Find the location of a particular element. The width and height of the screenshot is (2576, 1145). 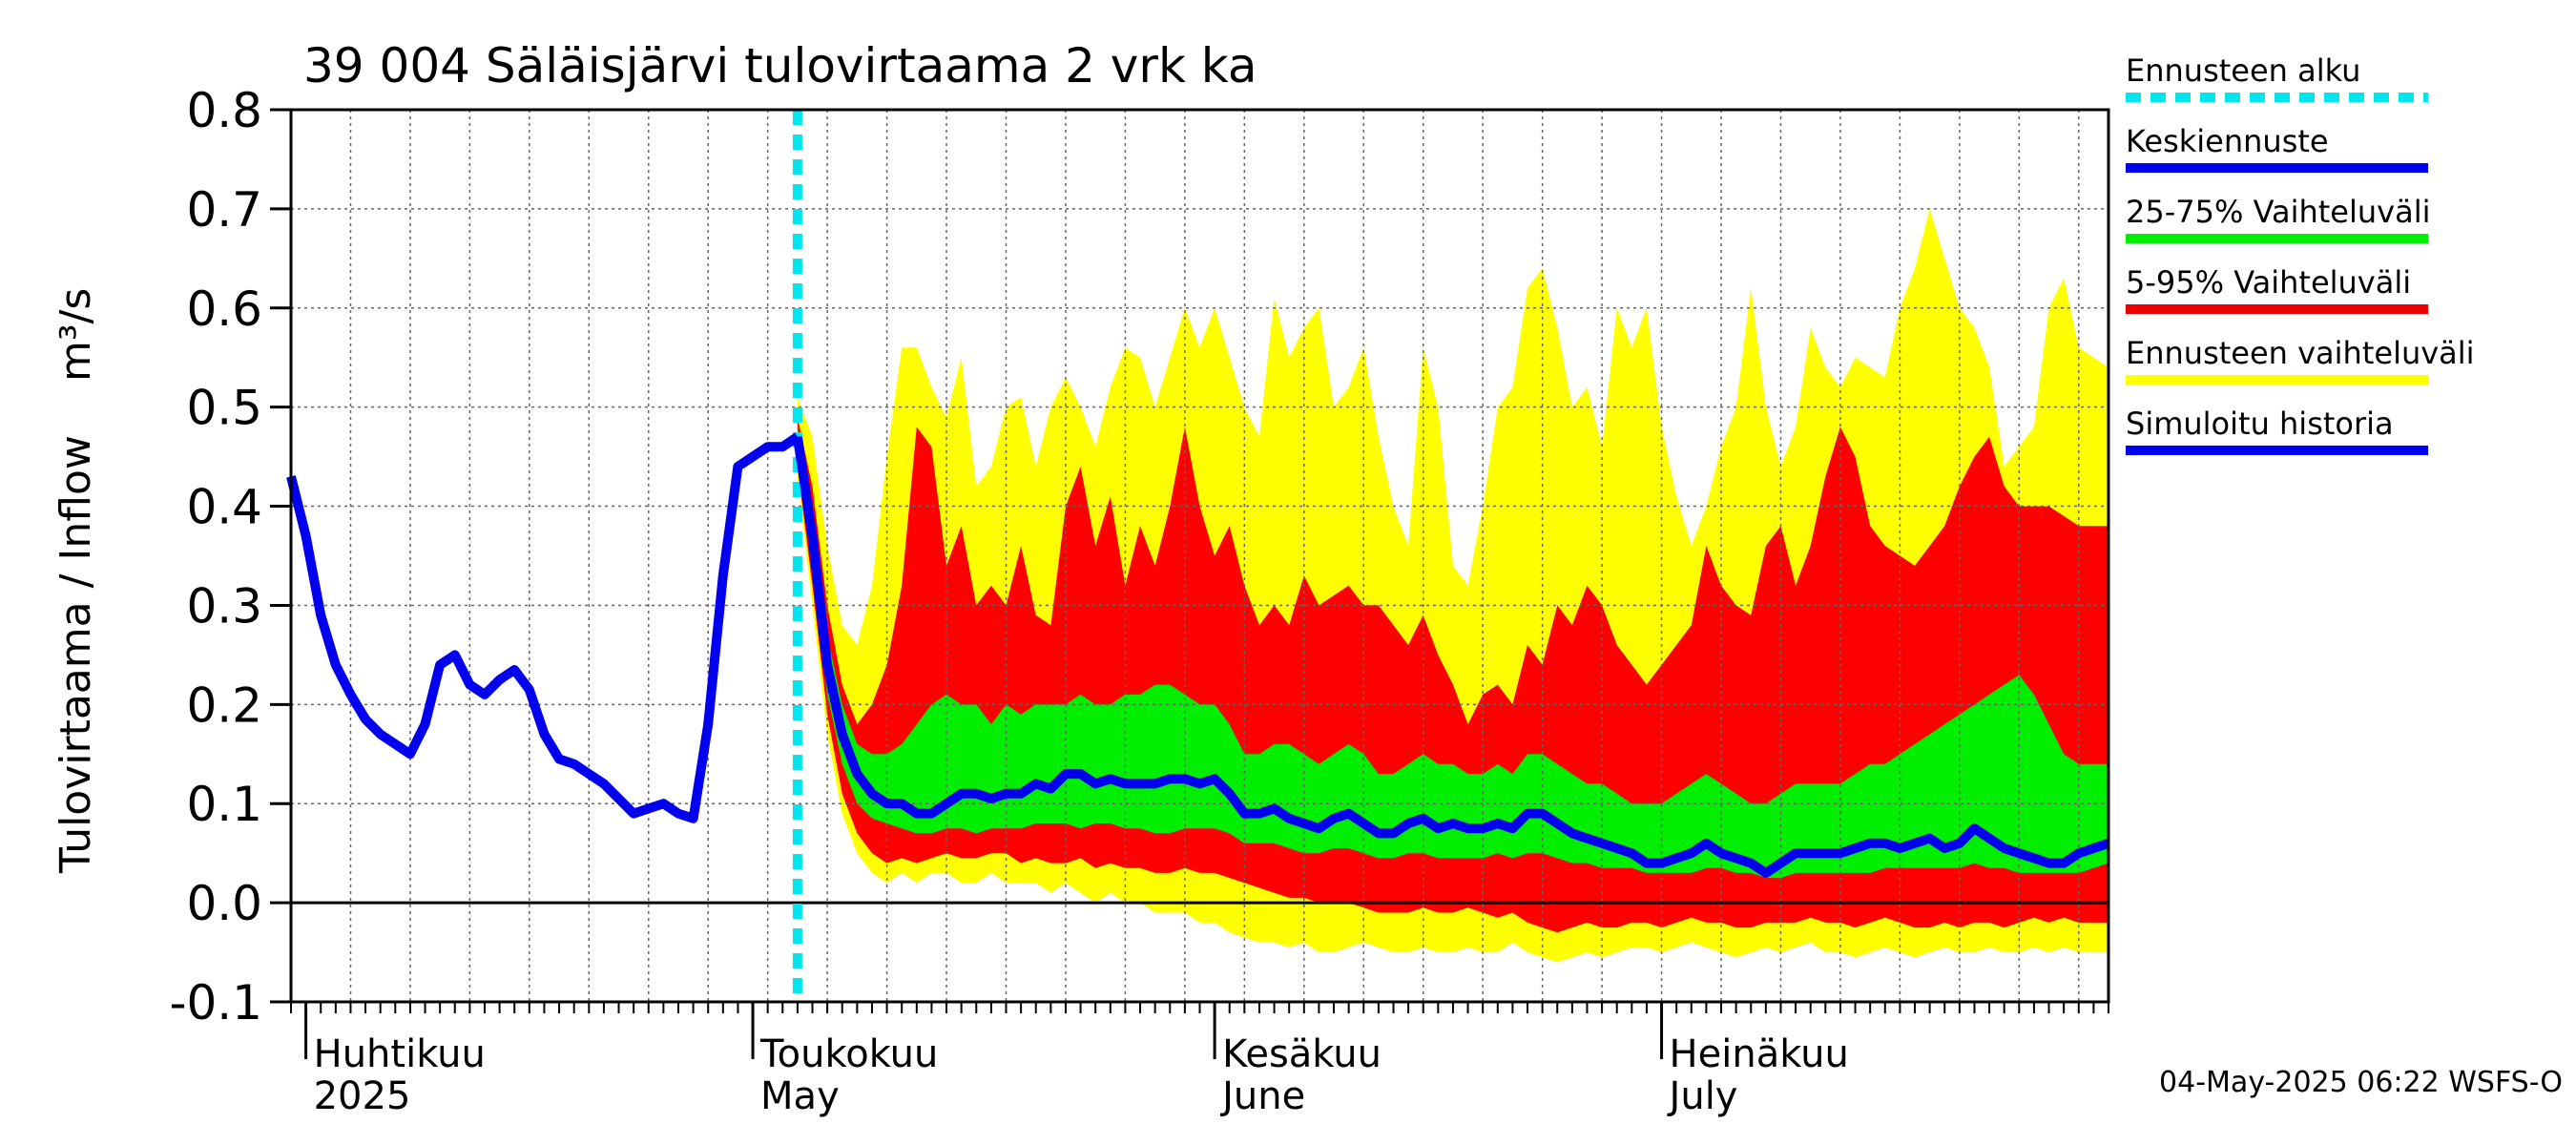

x-month-sublabel: 2025 is located at coordinates (362, 1096).